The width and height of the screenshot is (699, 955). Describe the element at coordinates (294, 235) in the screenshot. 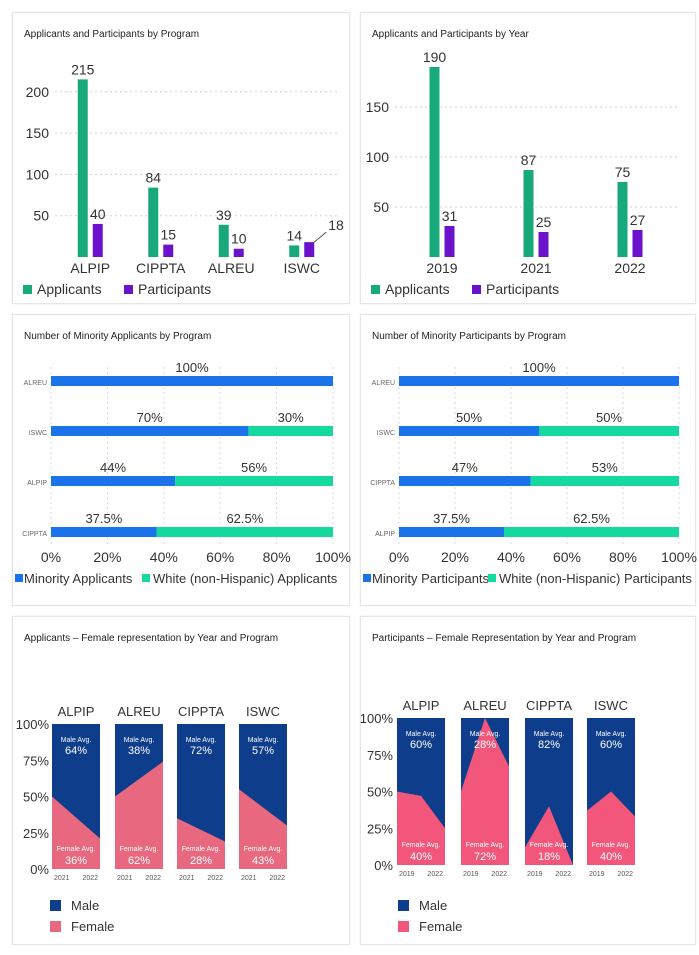

I see `data-label: 14` at that location.